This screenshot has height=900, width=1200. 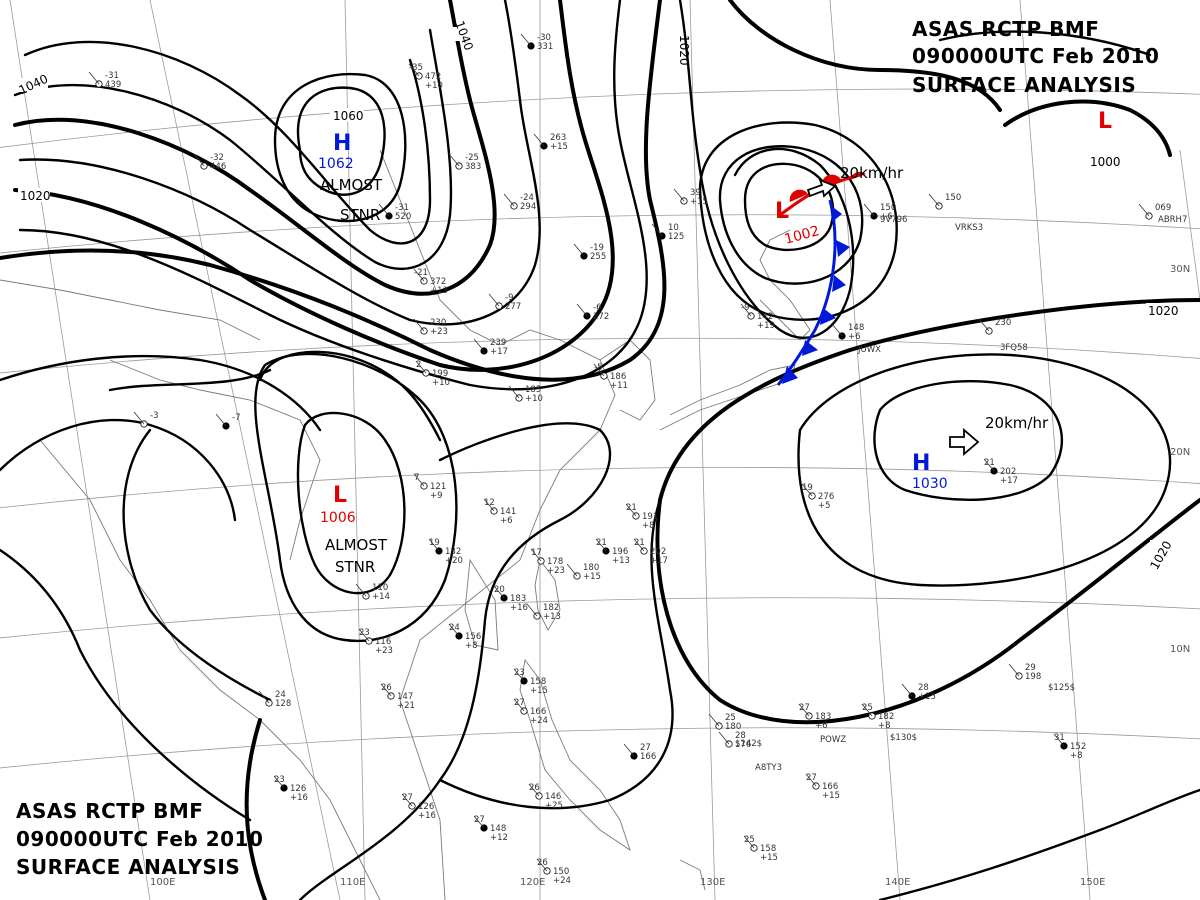 I want to click on station-value: 146, so click(x=553, y=797).